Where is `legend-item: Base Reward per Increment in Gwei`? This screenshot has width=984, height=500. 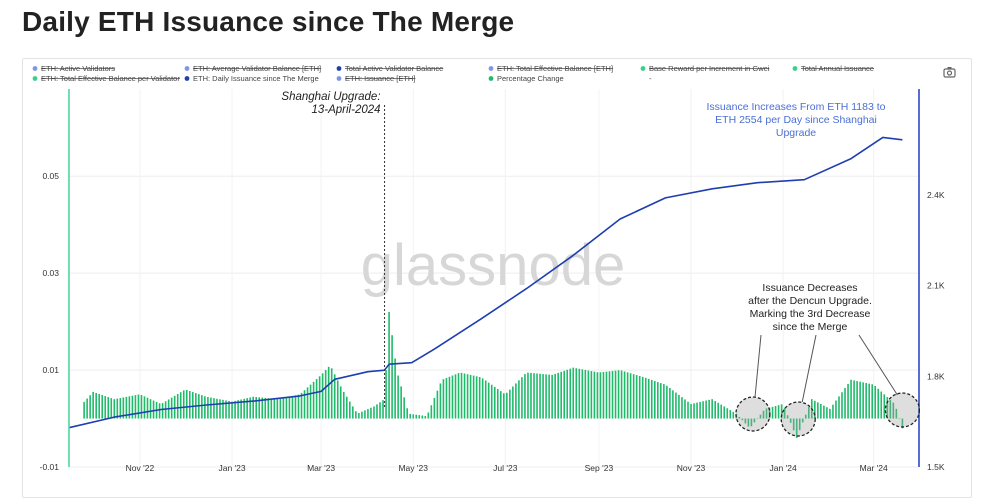 legend-item: Base Reward per Increment in Gwei is located at coordinates (705, 68).